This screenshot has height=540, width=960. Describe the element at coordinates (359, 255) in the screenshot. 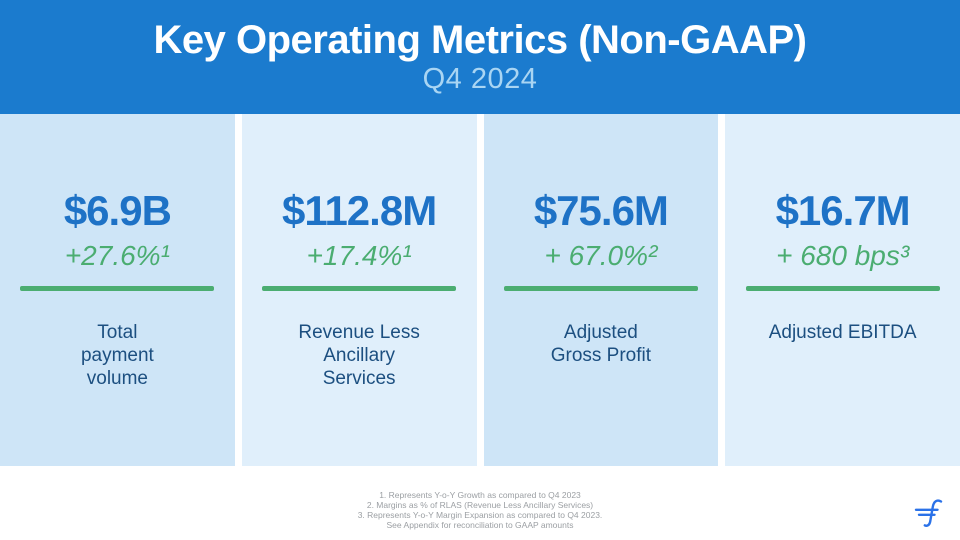

I see `metric-growth: +17.4%¹` at that location.